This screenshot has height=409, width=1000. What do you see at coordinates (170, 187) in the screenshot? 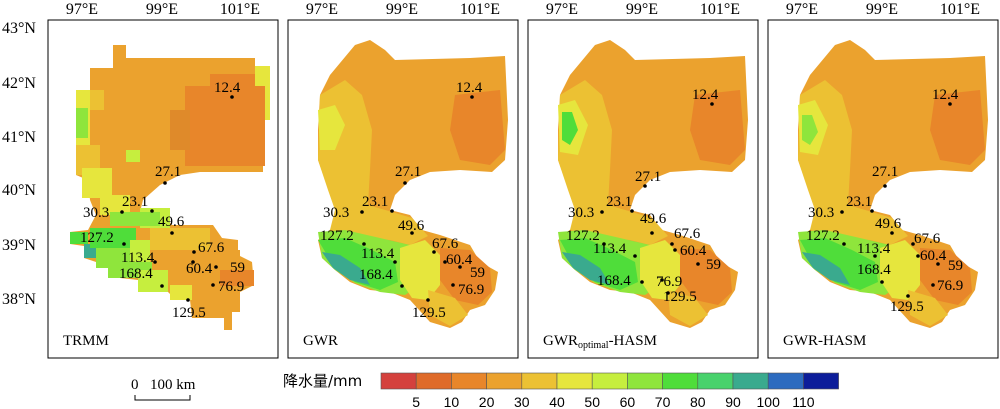
I see `trmm-raster` at bounding box center [170, 187].